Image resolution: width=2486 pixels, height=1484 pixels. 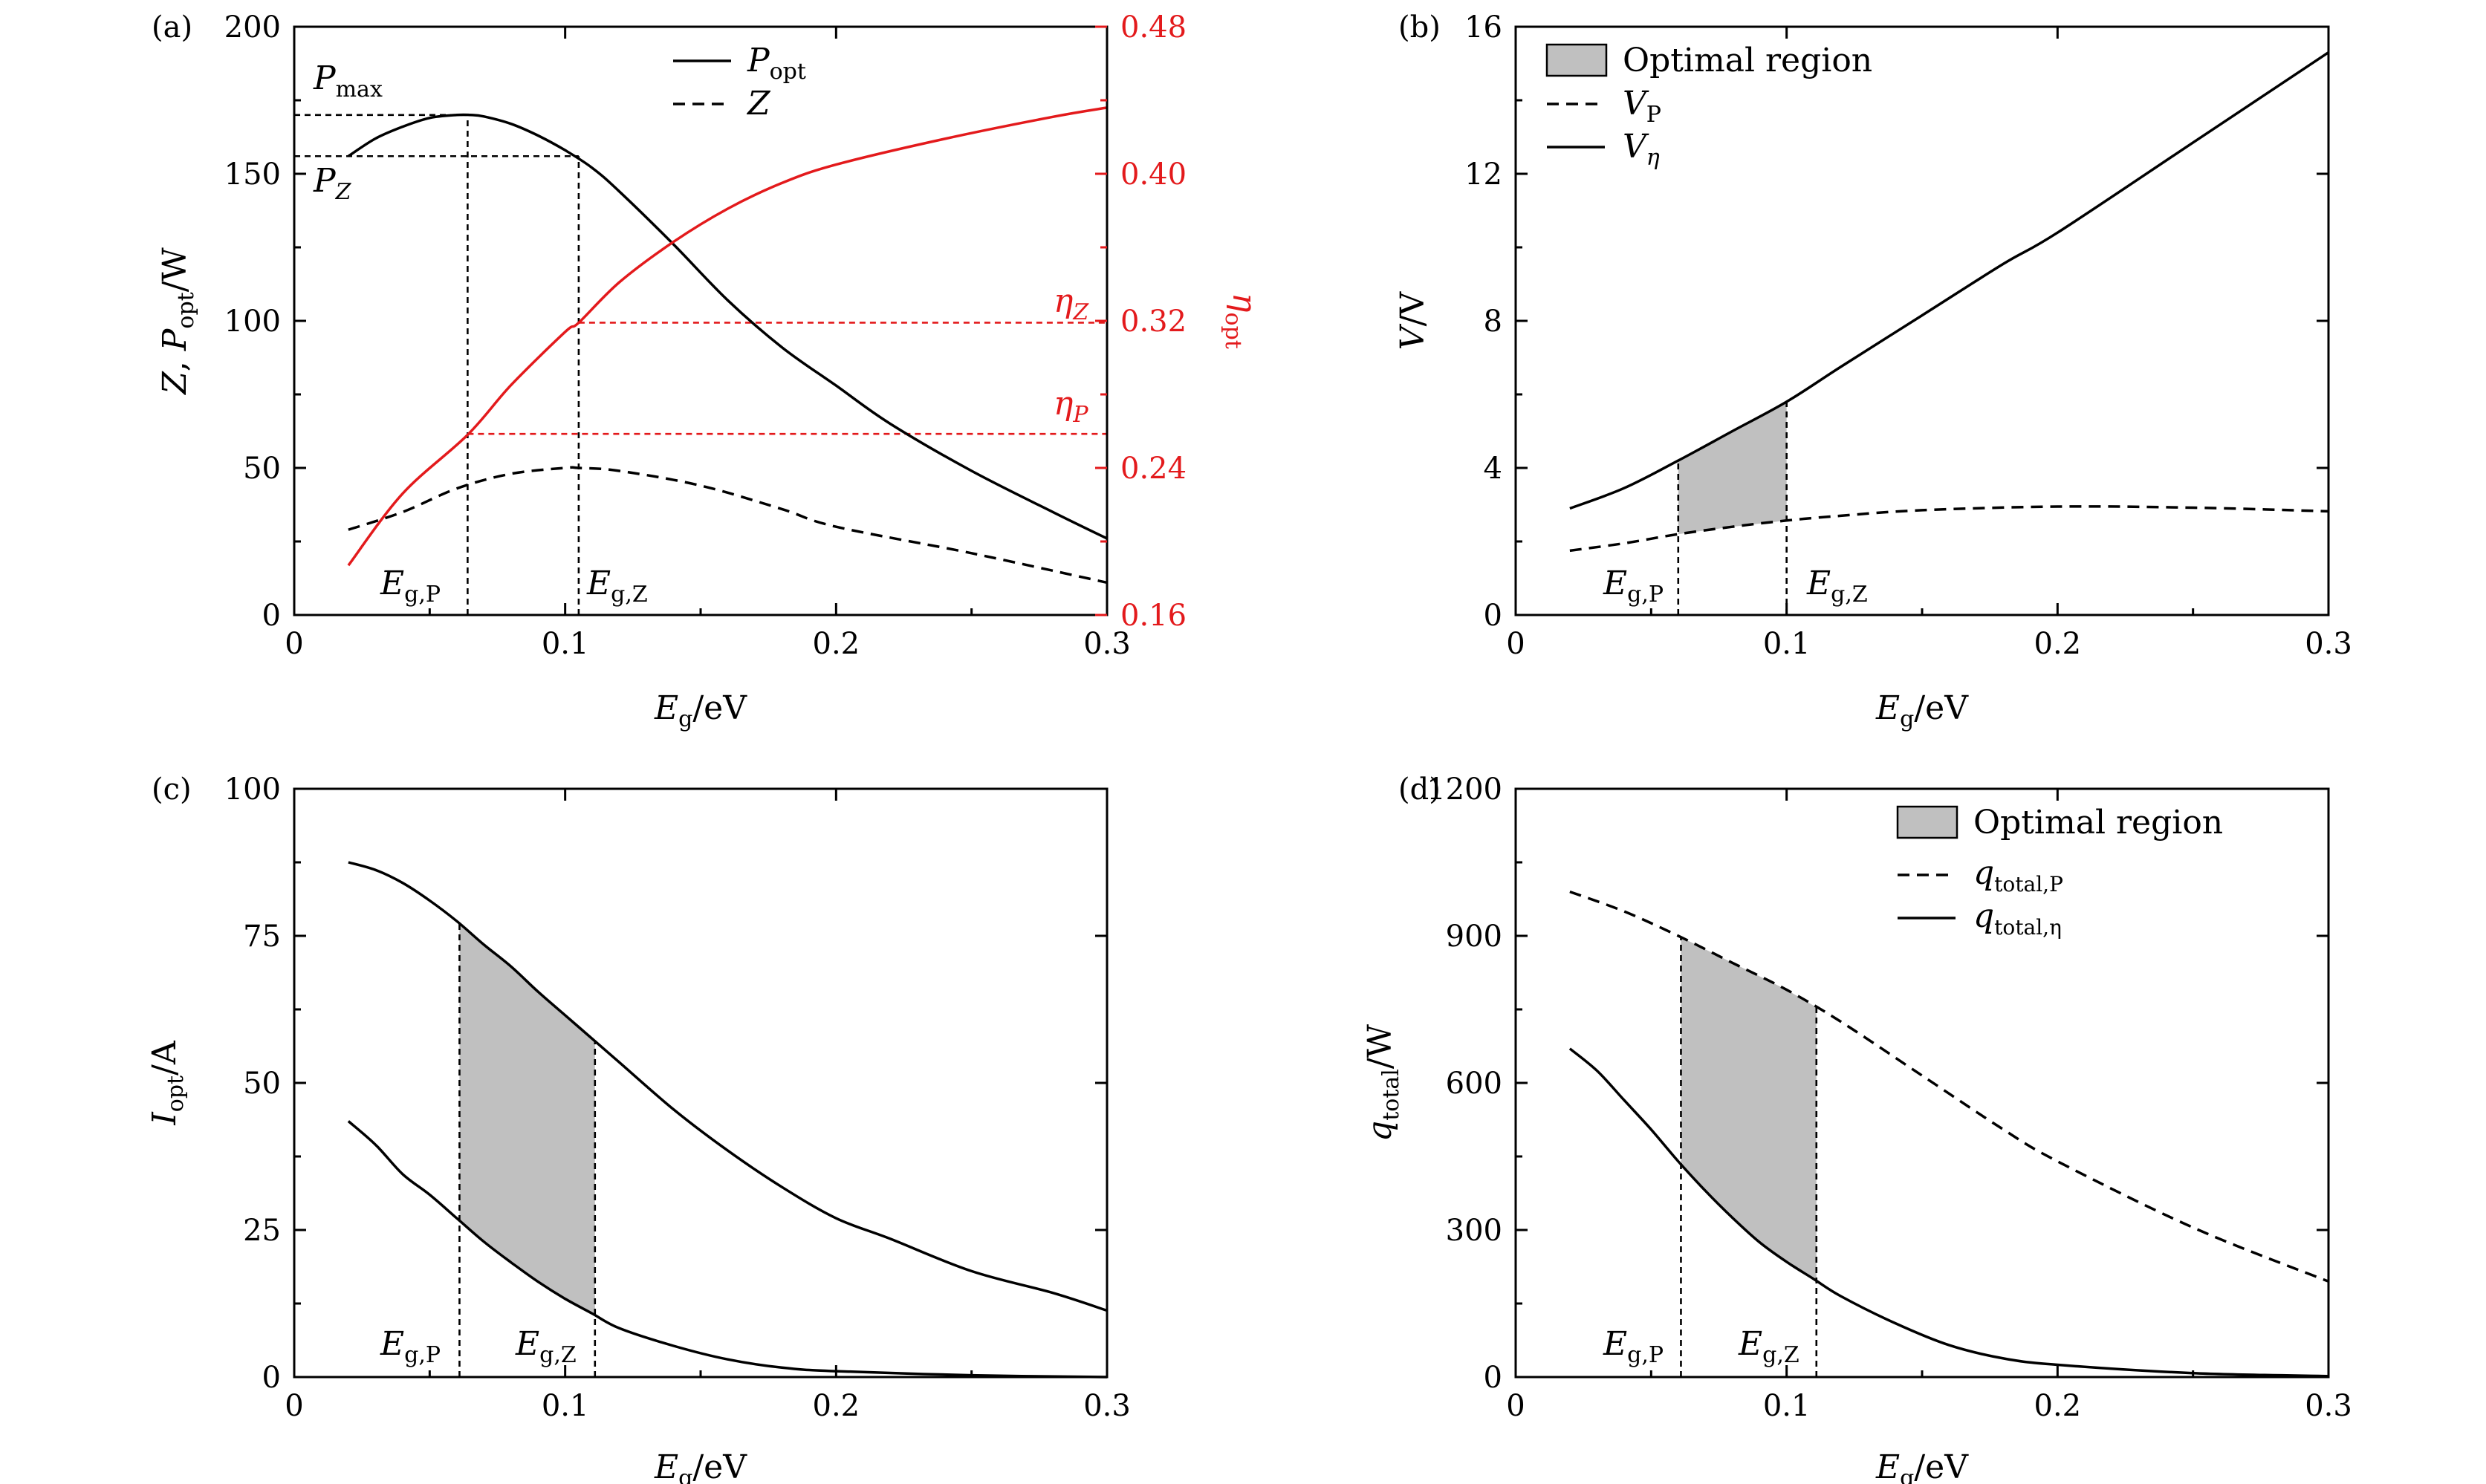 What do you see at coordinates (1154, 175) in the screenshot?
I see `y2-tick-label: 0.40` at bounding box center [1154, 175].